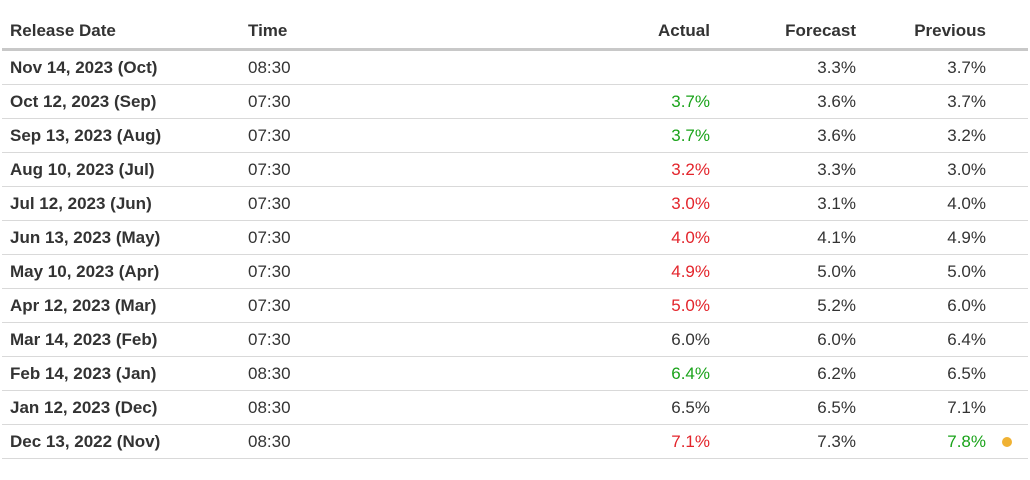  What do you see at coordinates (966, 407) in the screenshot?
I see `previous-cell: 7.1%` at bounding box center [966, 407].